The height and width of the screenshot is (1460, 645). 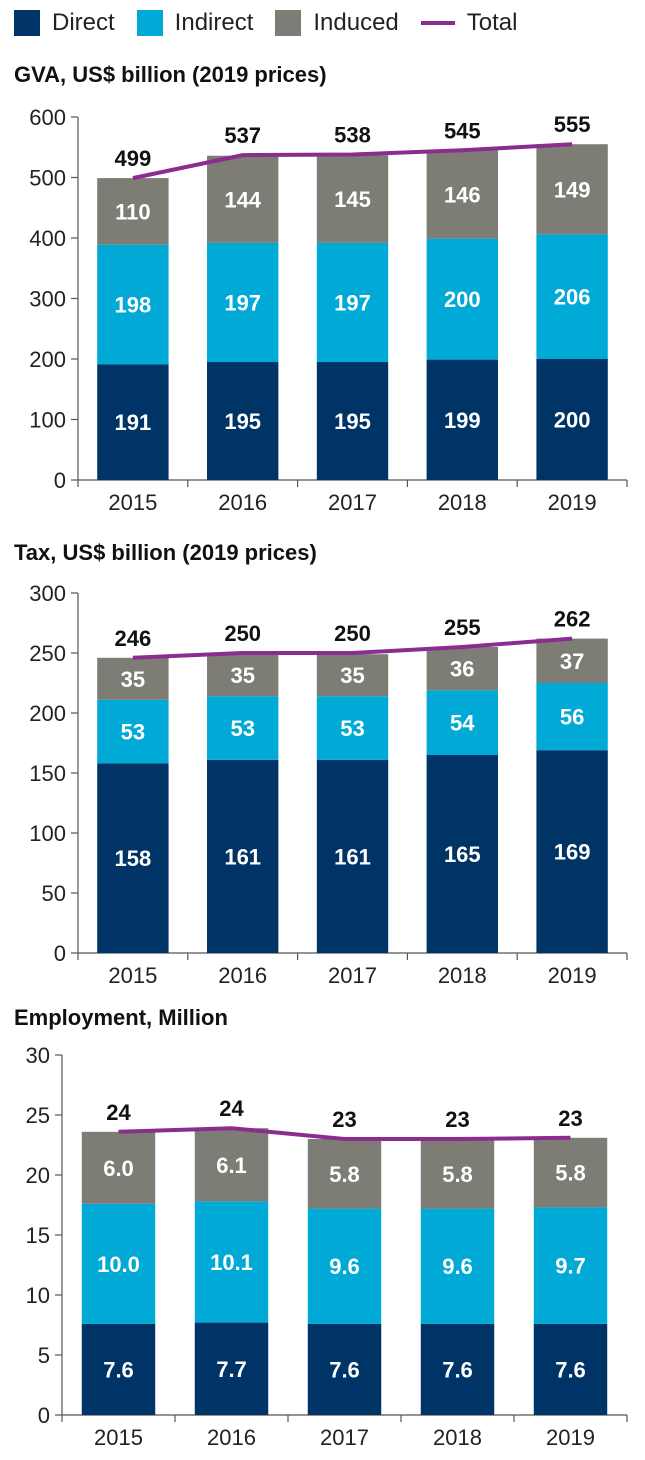 What do you see at coordinates (27, 23) in the screenshot?
I see `legend-swatch-direct` at bounding box center [27, 23].